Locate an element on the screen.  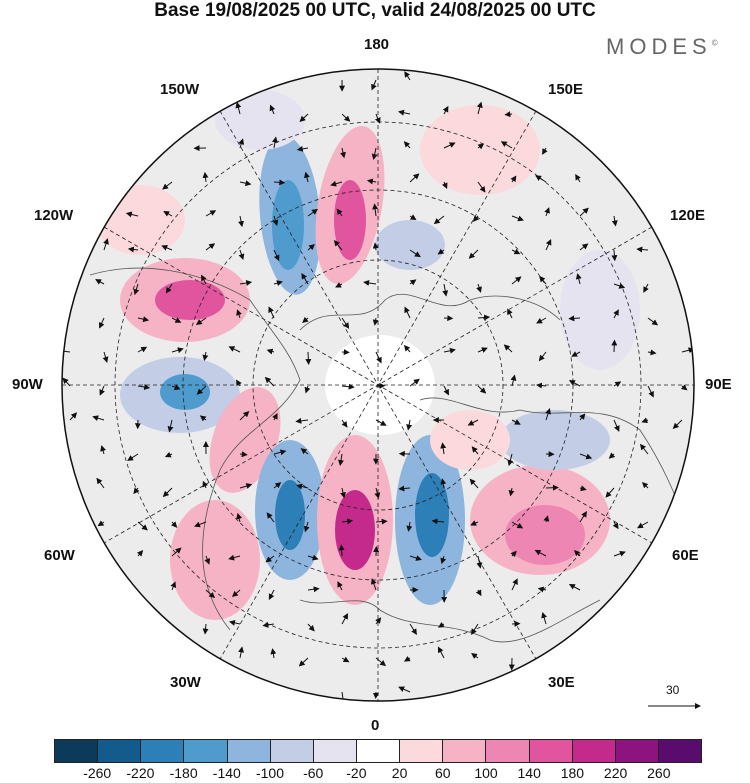
lon-label-0: 0 is located at coordinates (375, 725).